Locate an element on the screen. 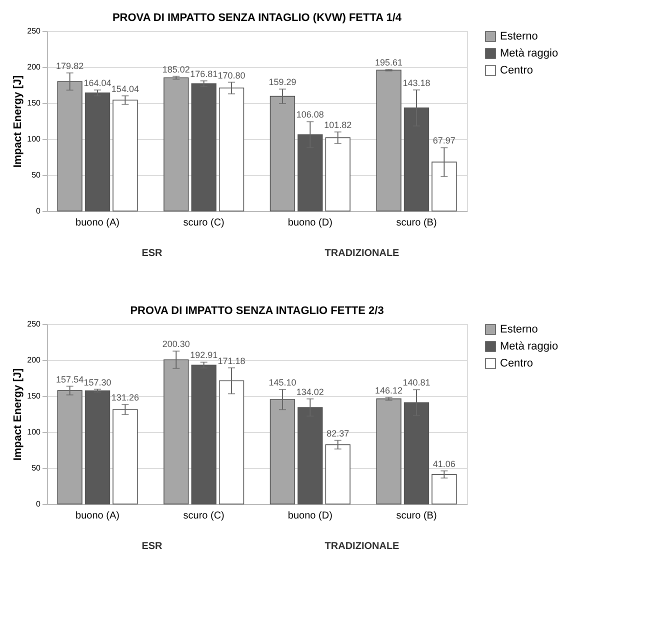 This screenshot has height=643, width=651. data-label: 192.91 is located at coordinates (204, 355).